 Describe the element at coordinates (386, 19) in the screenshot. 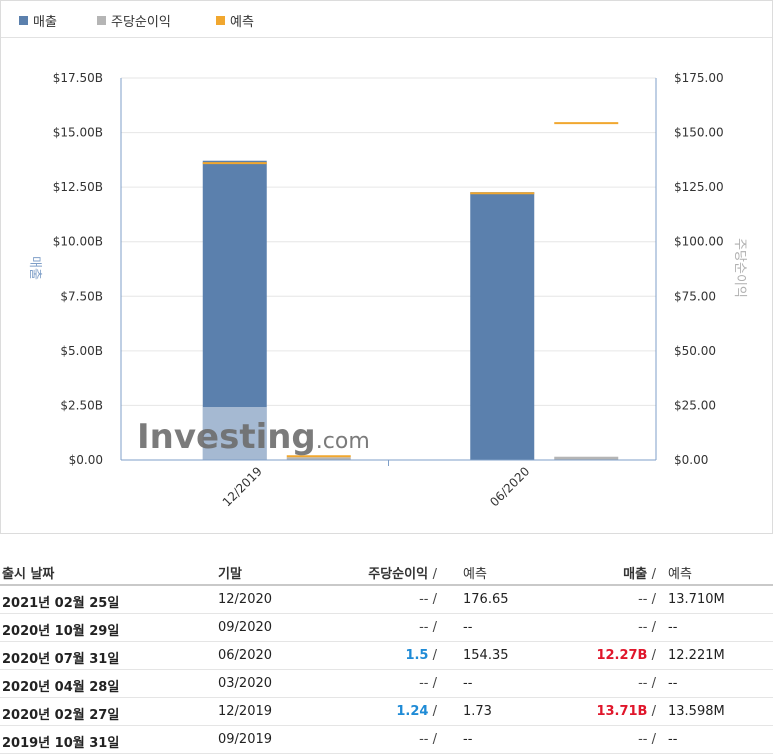

I see `chart-legend: 매출 주당순이익 예측` at that location.